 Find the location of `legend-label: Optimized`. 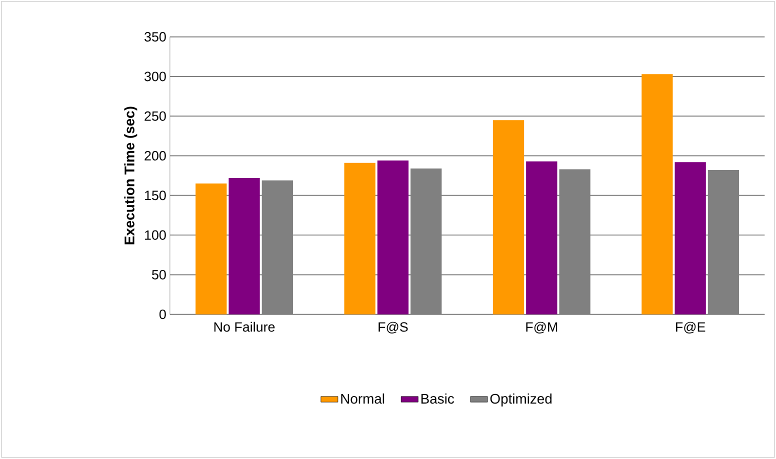

legend-label: Optimized is located at coordinates (521, 400).